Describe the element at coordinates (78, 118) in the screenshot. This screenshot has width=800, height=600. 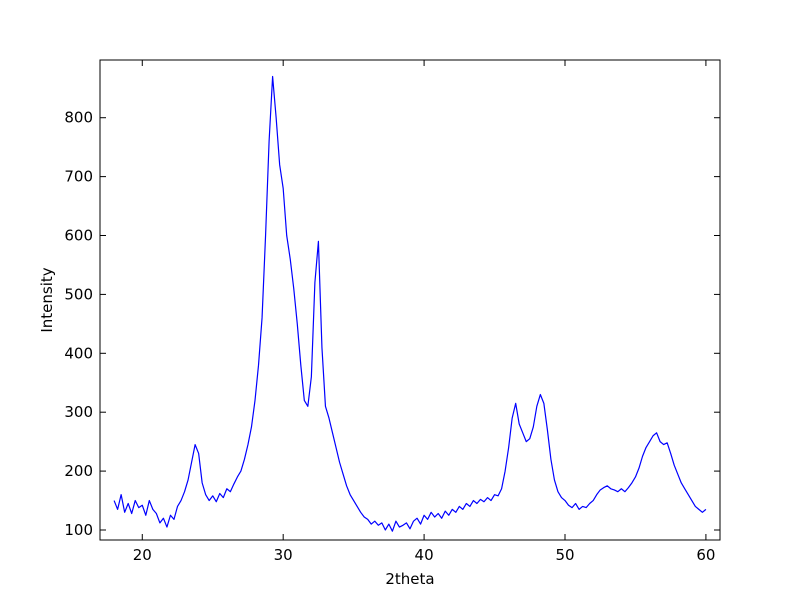
I see `y-tick-label: 800` at that location.